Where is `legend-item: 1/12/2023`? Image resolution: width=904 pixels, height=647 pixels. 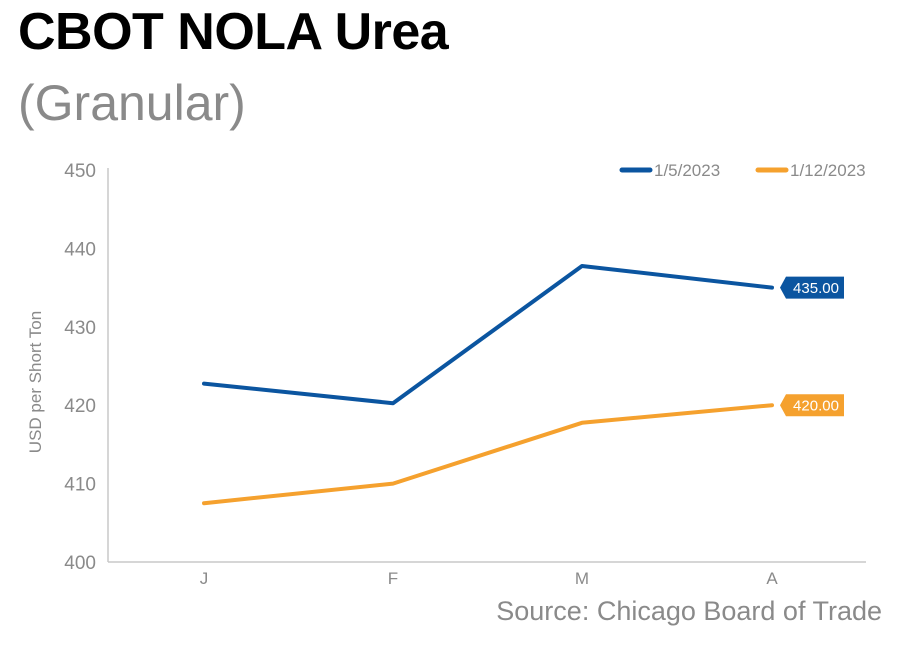 legend-item: 1/12/2023 is located at coordinates (810, 170).